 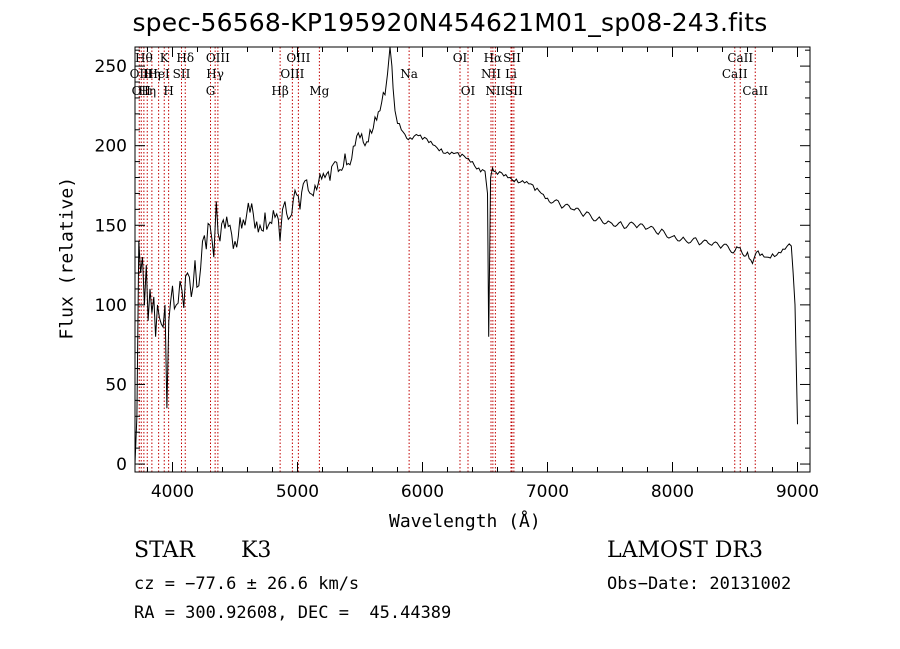 What do you see at coordinates (164, 550) in the screenshot?
I see `object-class: STAR` at bounding box center [164, 550].